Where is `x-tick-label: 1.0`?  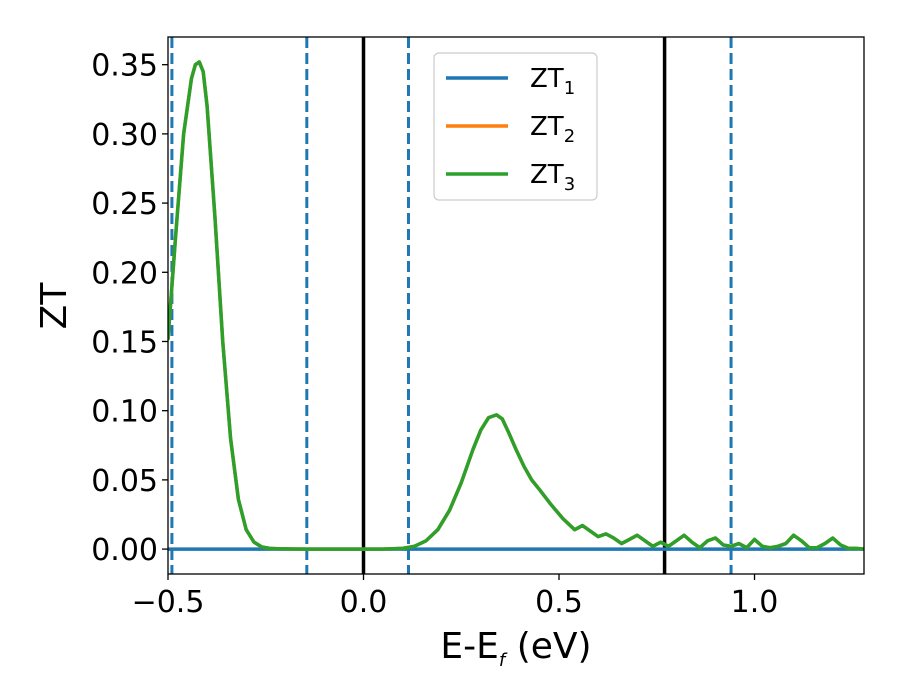
x-tick-label: 1.0 is located at coordinates (755, 602).